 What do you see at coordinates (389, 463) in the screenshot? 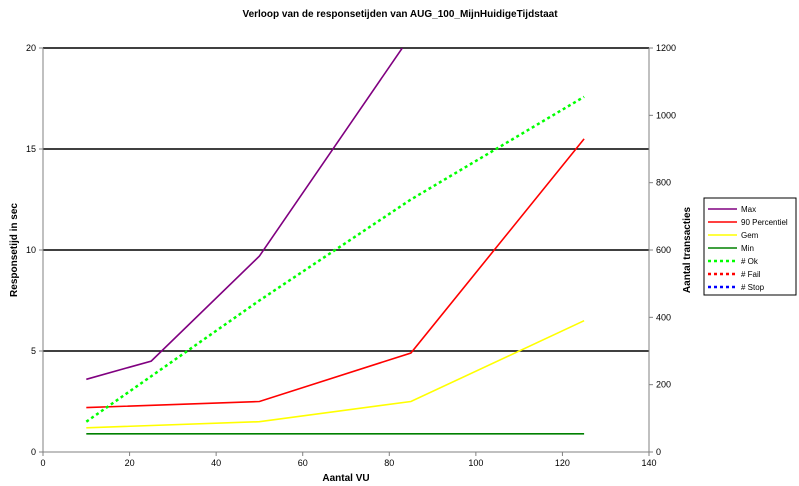
I see `x-tick-label-4: 80` at bounding box center [389, 463].